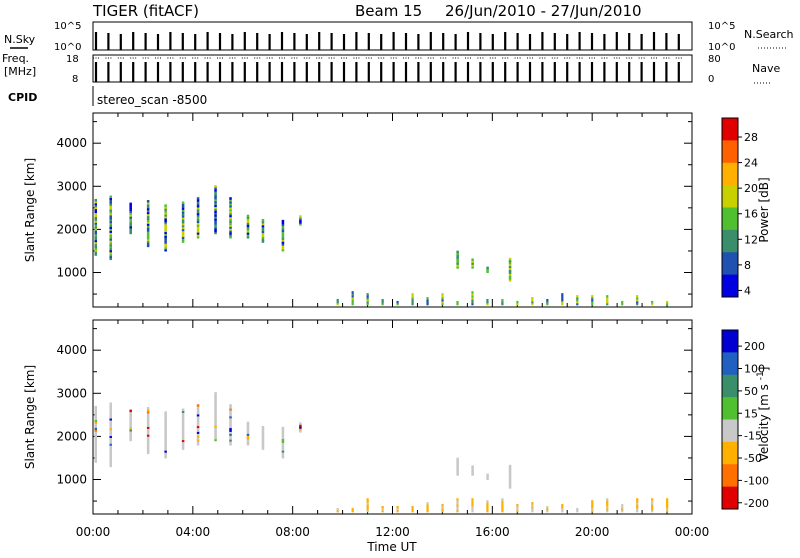 This screenshot has height=558, width=800. What do you see at coordinates (71, 480) in the screenshot?
I see `y-tick-label: 1000` at bounding box center [71, 480].